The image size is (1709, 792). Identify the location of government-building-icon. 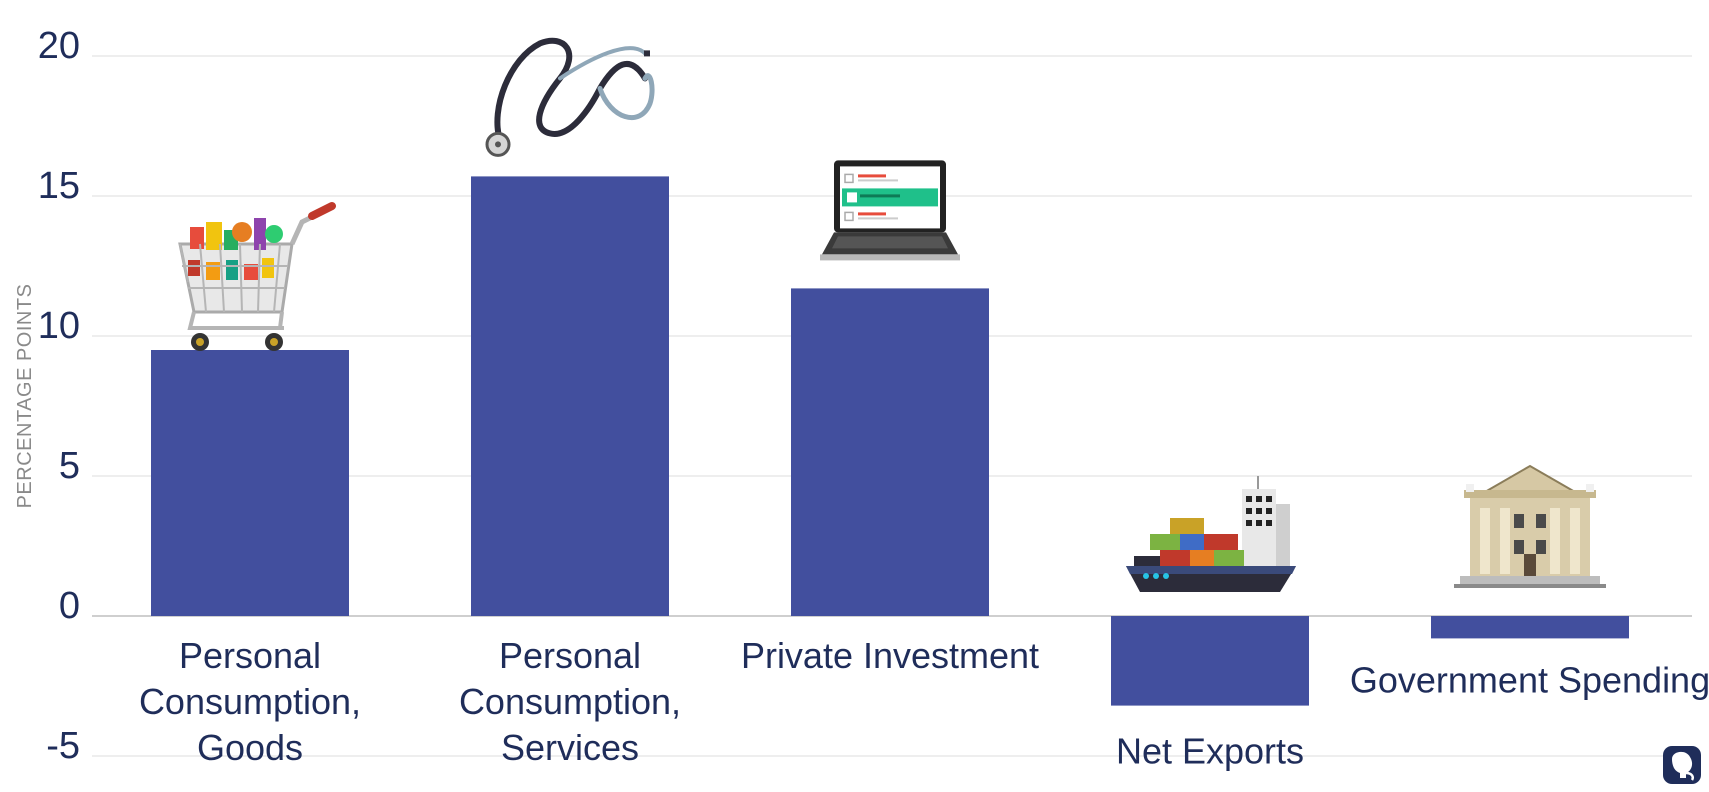
(1530, 527).